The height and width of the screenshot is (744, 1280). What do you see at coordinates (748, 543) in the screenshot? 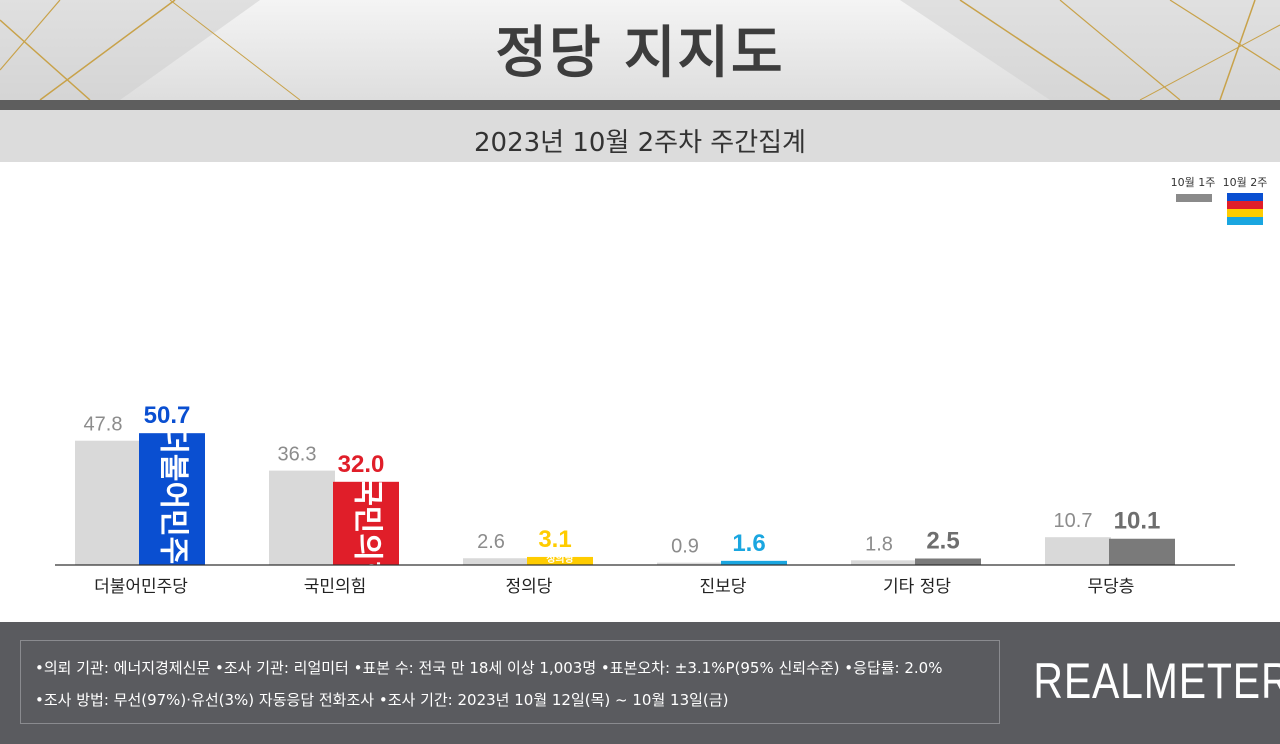
I see `value-label-curr: 1.6` at bounding box center [748, 543].